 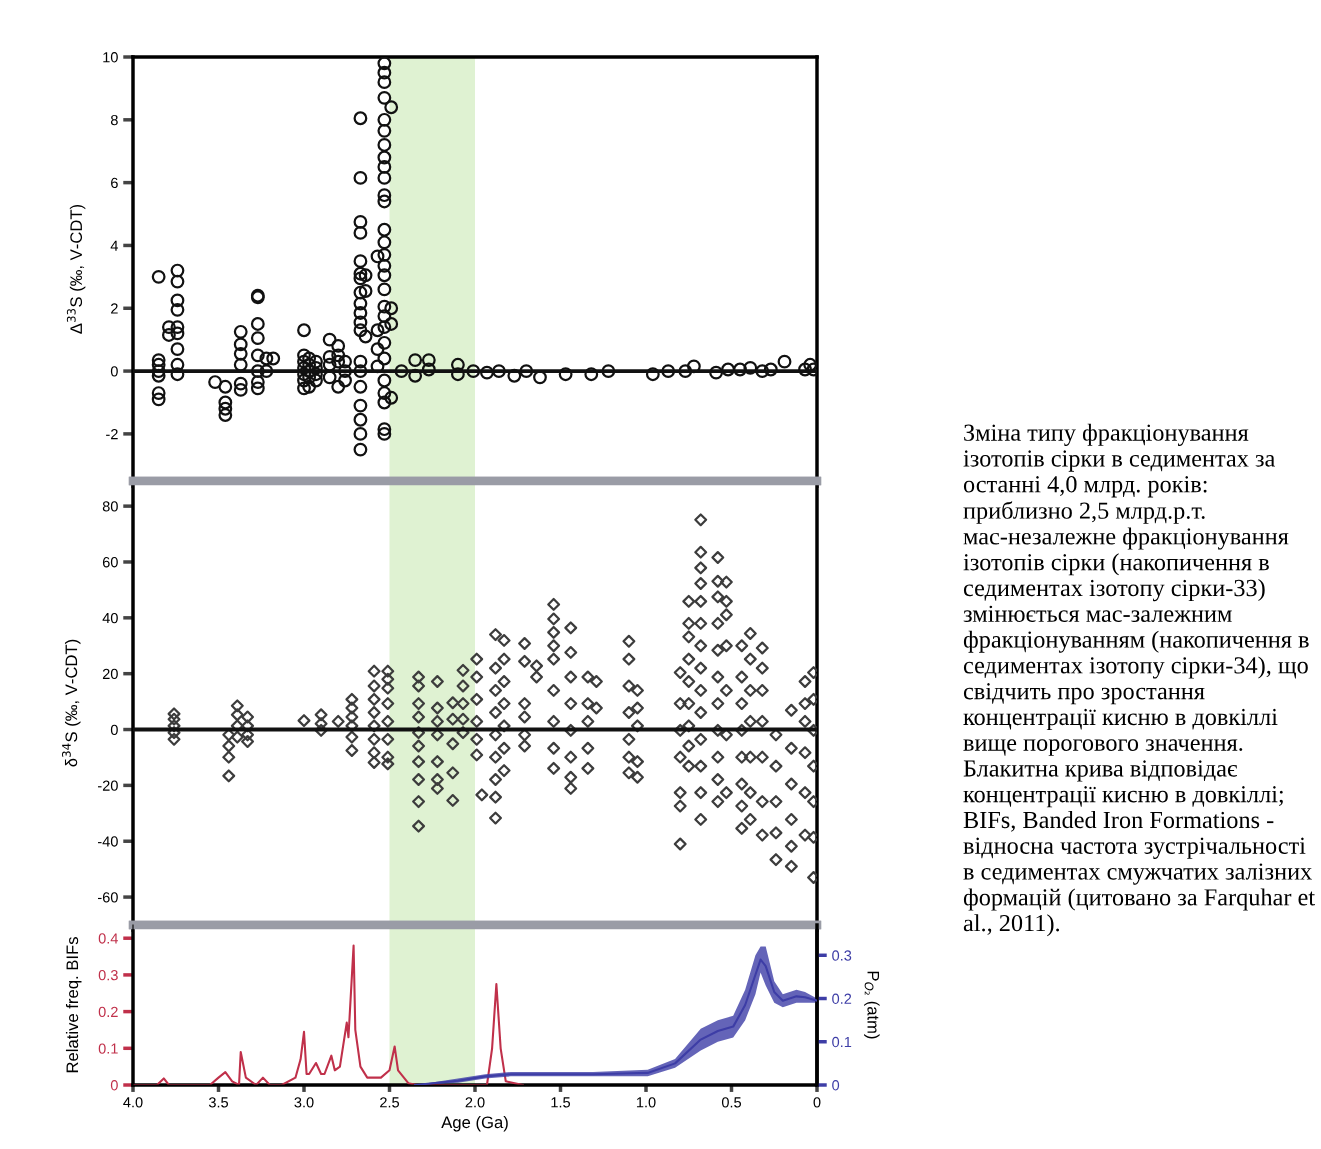 I want to click on y2-tick-label: 0.3, so click(x=842, y=955).